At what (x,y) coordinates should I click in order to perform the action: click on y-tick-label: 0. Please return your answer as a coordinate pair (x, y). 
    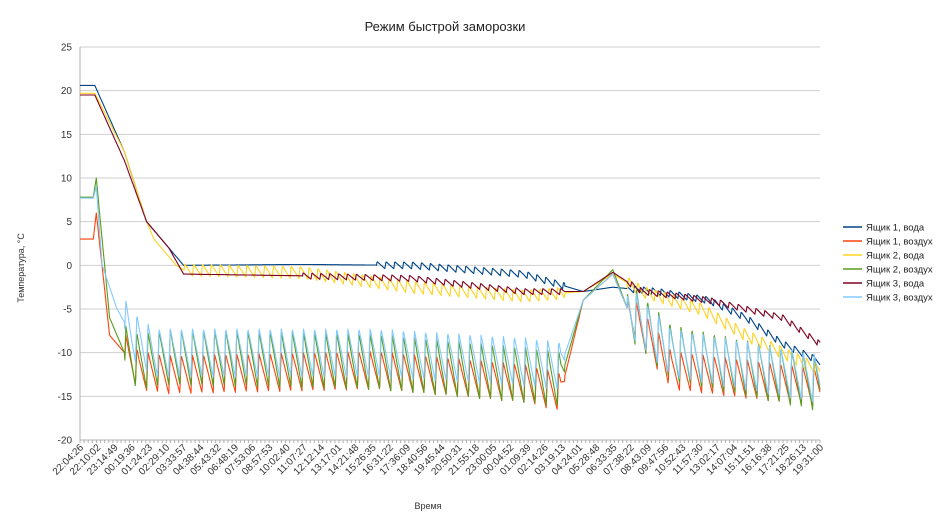
    Looking at the image, I should click on (69, 266).